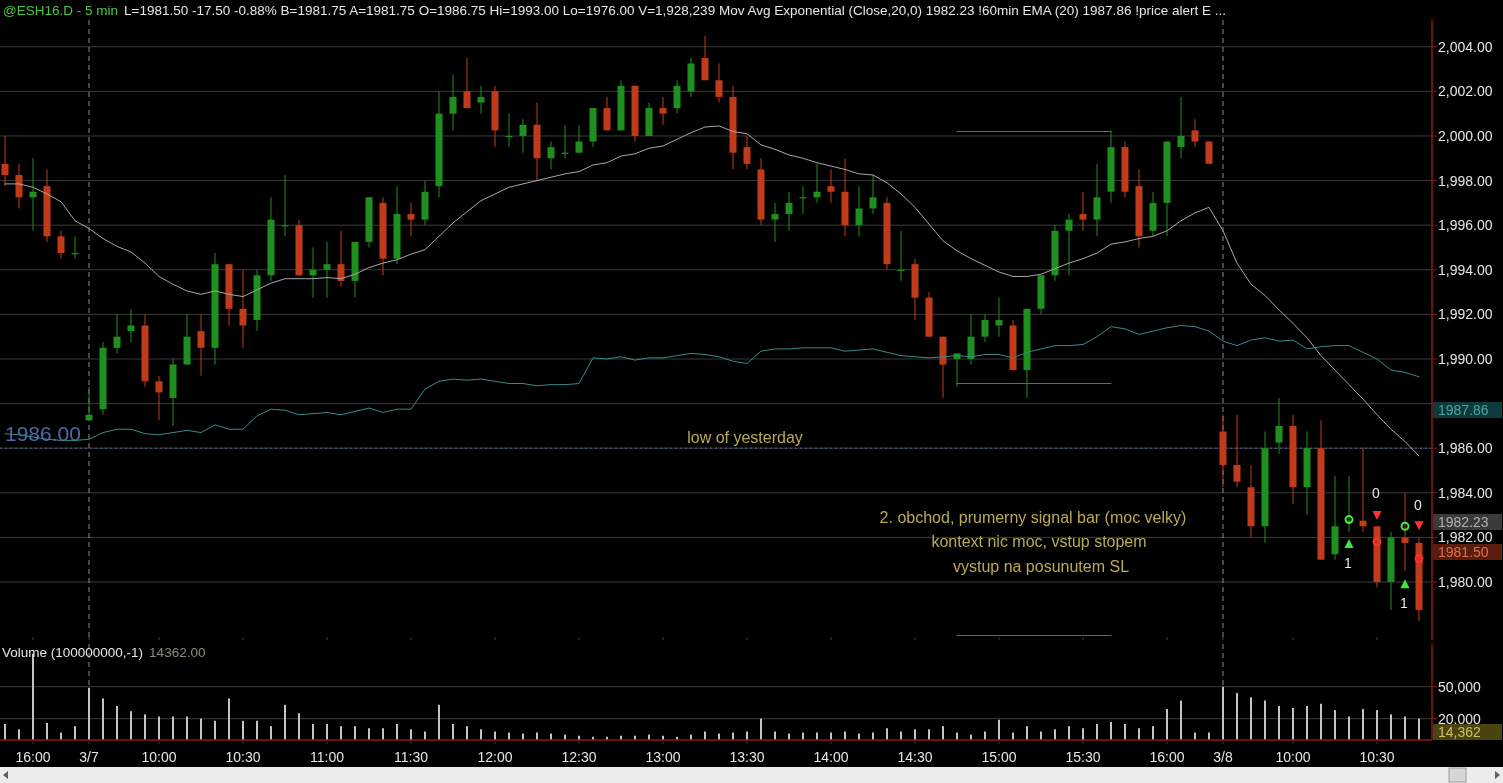  I want to click on annotation: low of yesterday, so click(745, 437).